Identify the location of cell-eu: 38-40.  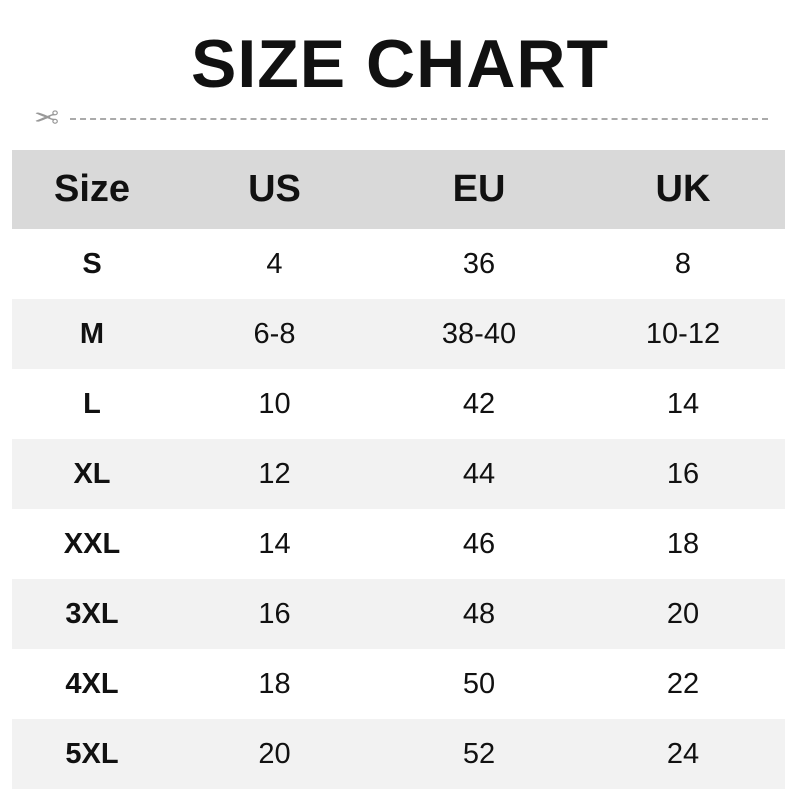
(479, 334).